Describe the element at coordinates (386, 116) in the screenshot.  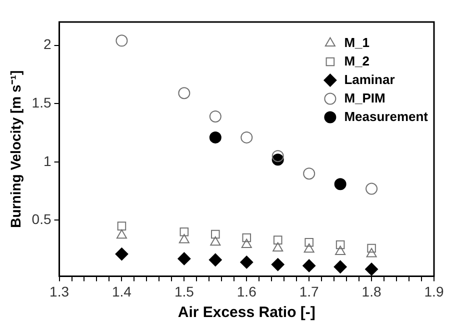
I see `legend-label: Measurement` at that location.